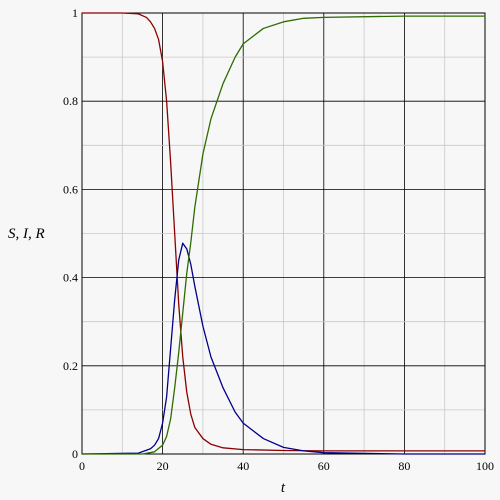 This screenshot has height=500, width=500. What do you see at coordinates (82, 466) in the screenshot?
I see `x-tick-label: 0` at bounding box center [82, 466].